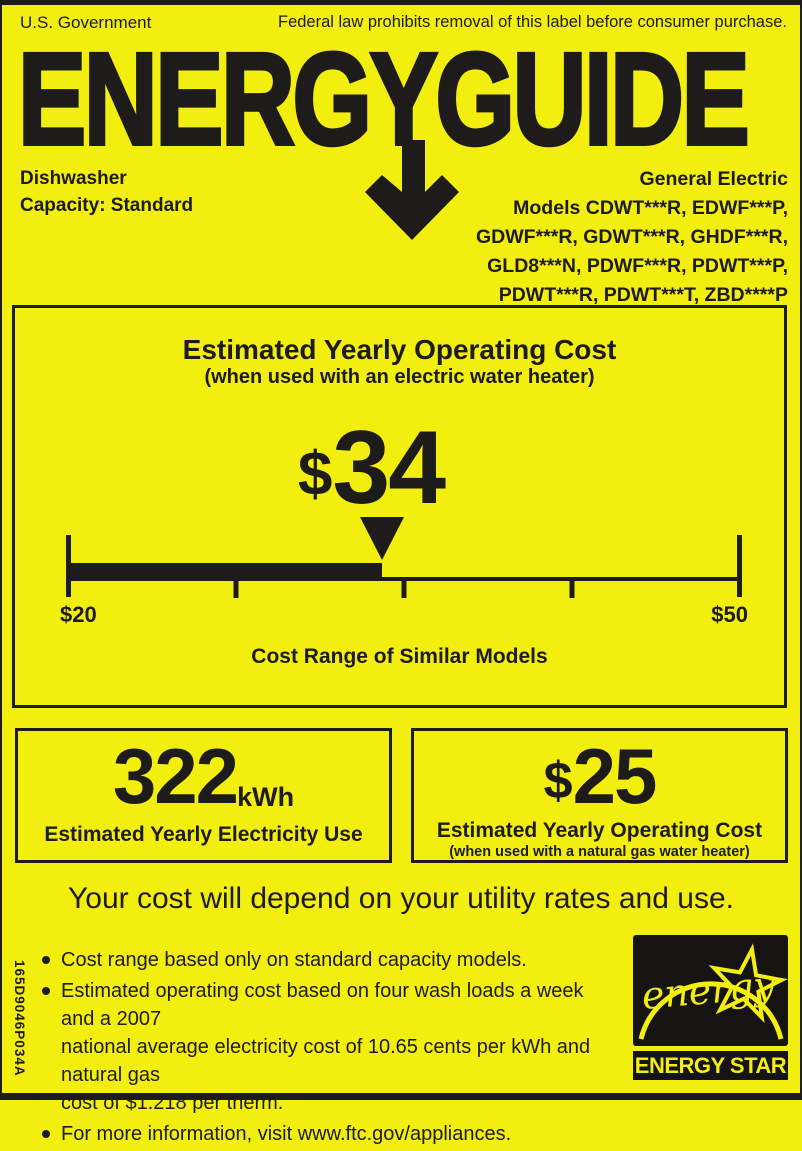 The height and width of the screenshot is (1151, 802). What do you see at coordinates (615, 776) in the screenshot?
I see `gas-cost-value: 25` at bounding box center [615, 776].